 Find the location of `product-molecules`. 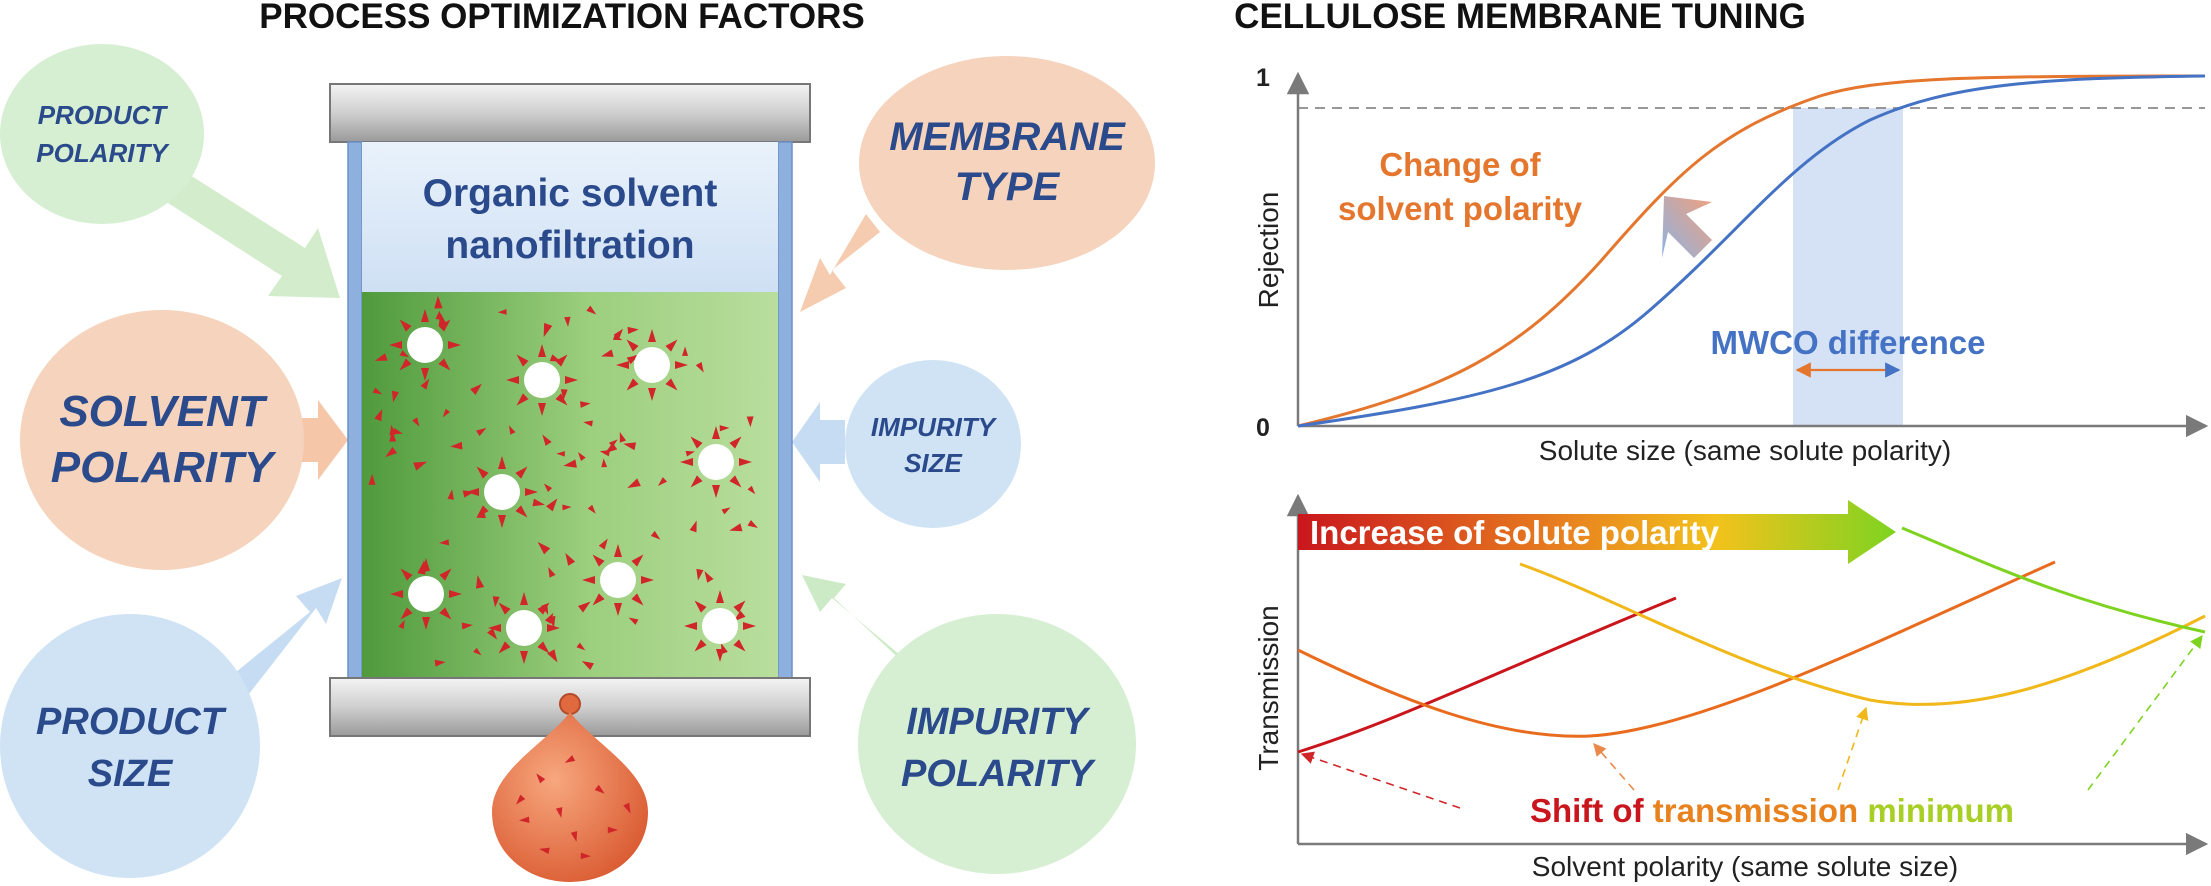

product-molecules is located at coordinates (572, 486).